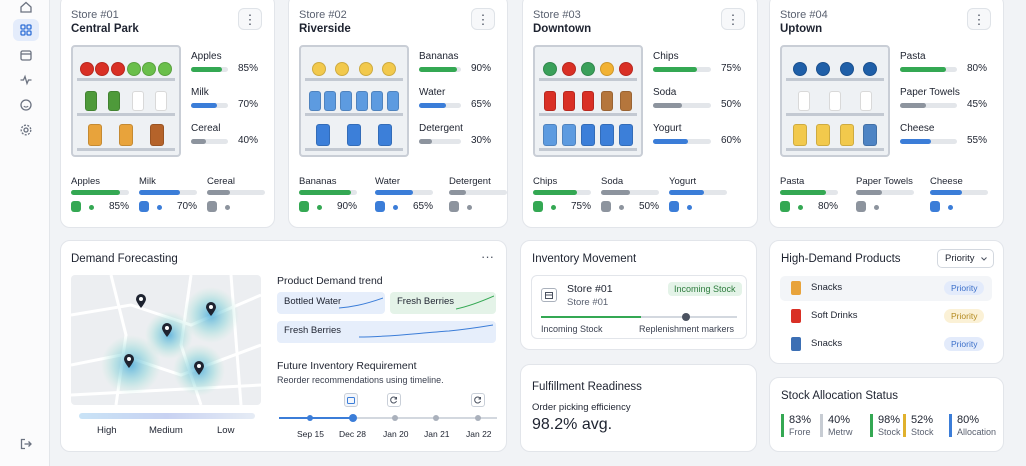 The height and width of the screenshot is (466, 1026). I want to click on trend-item-fresh-berries-2: Fresh Berries, so click(386, 332).